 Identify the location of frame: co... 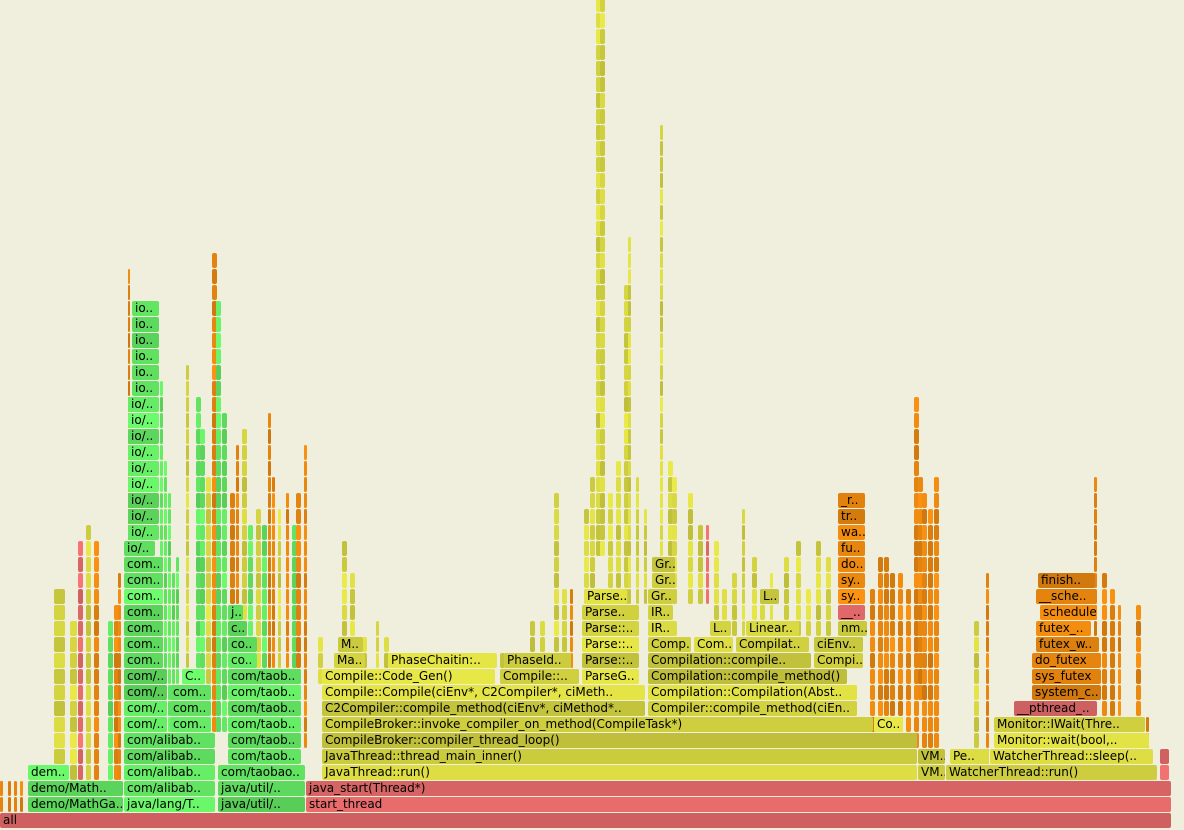
(242, 644).